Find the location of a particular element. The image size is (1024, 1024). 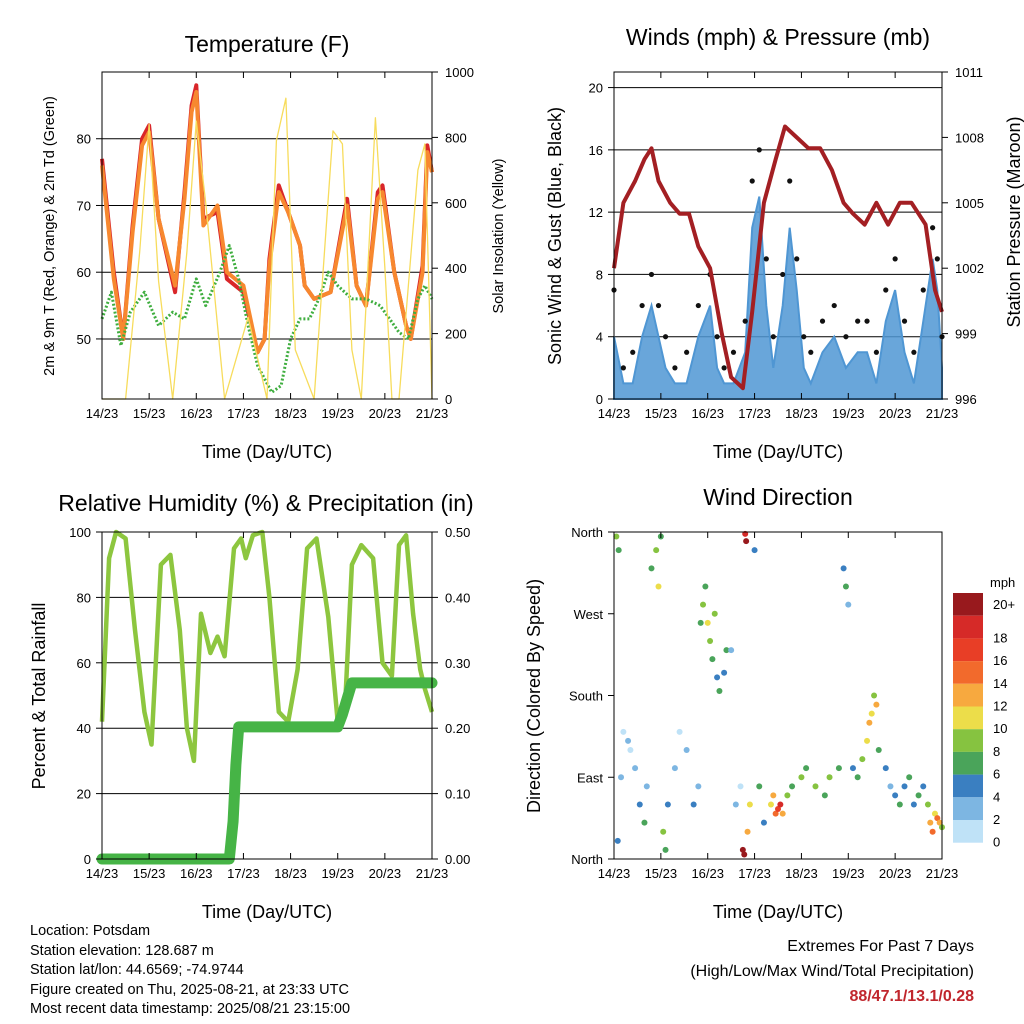

x-tick-label: 19/23 is located at coordinates (337, 413).